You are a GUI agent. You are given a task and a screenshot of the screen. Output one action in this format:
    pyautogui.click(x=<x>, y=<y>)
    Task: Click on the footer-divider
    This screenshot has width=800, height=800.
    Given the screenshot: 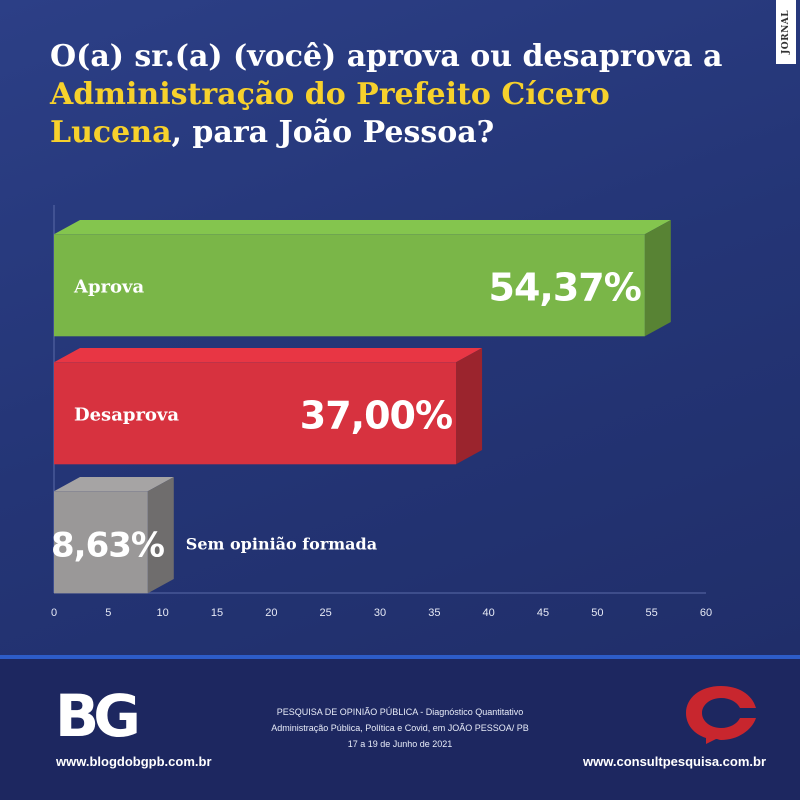 What is the action you would take?
    pyautogui.click(x=400, y=657)
    